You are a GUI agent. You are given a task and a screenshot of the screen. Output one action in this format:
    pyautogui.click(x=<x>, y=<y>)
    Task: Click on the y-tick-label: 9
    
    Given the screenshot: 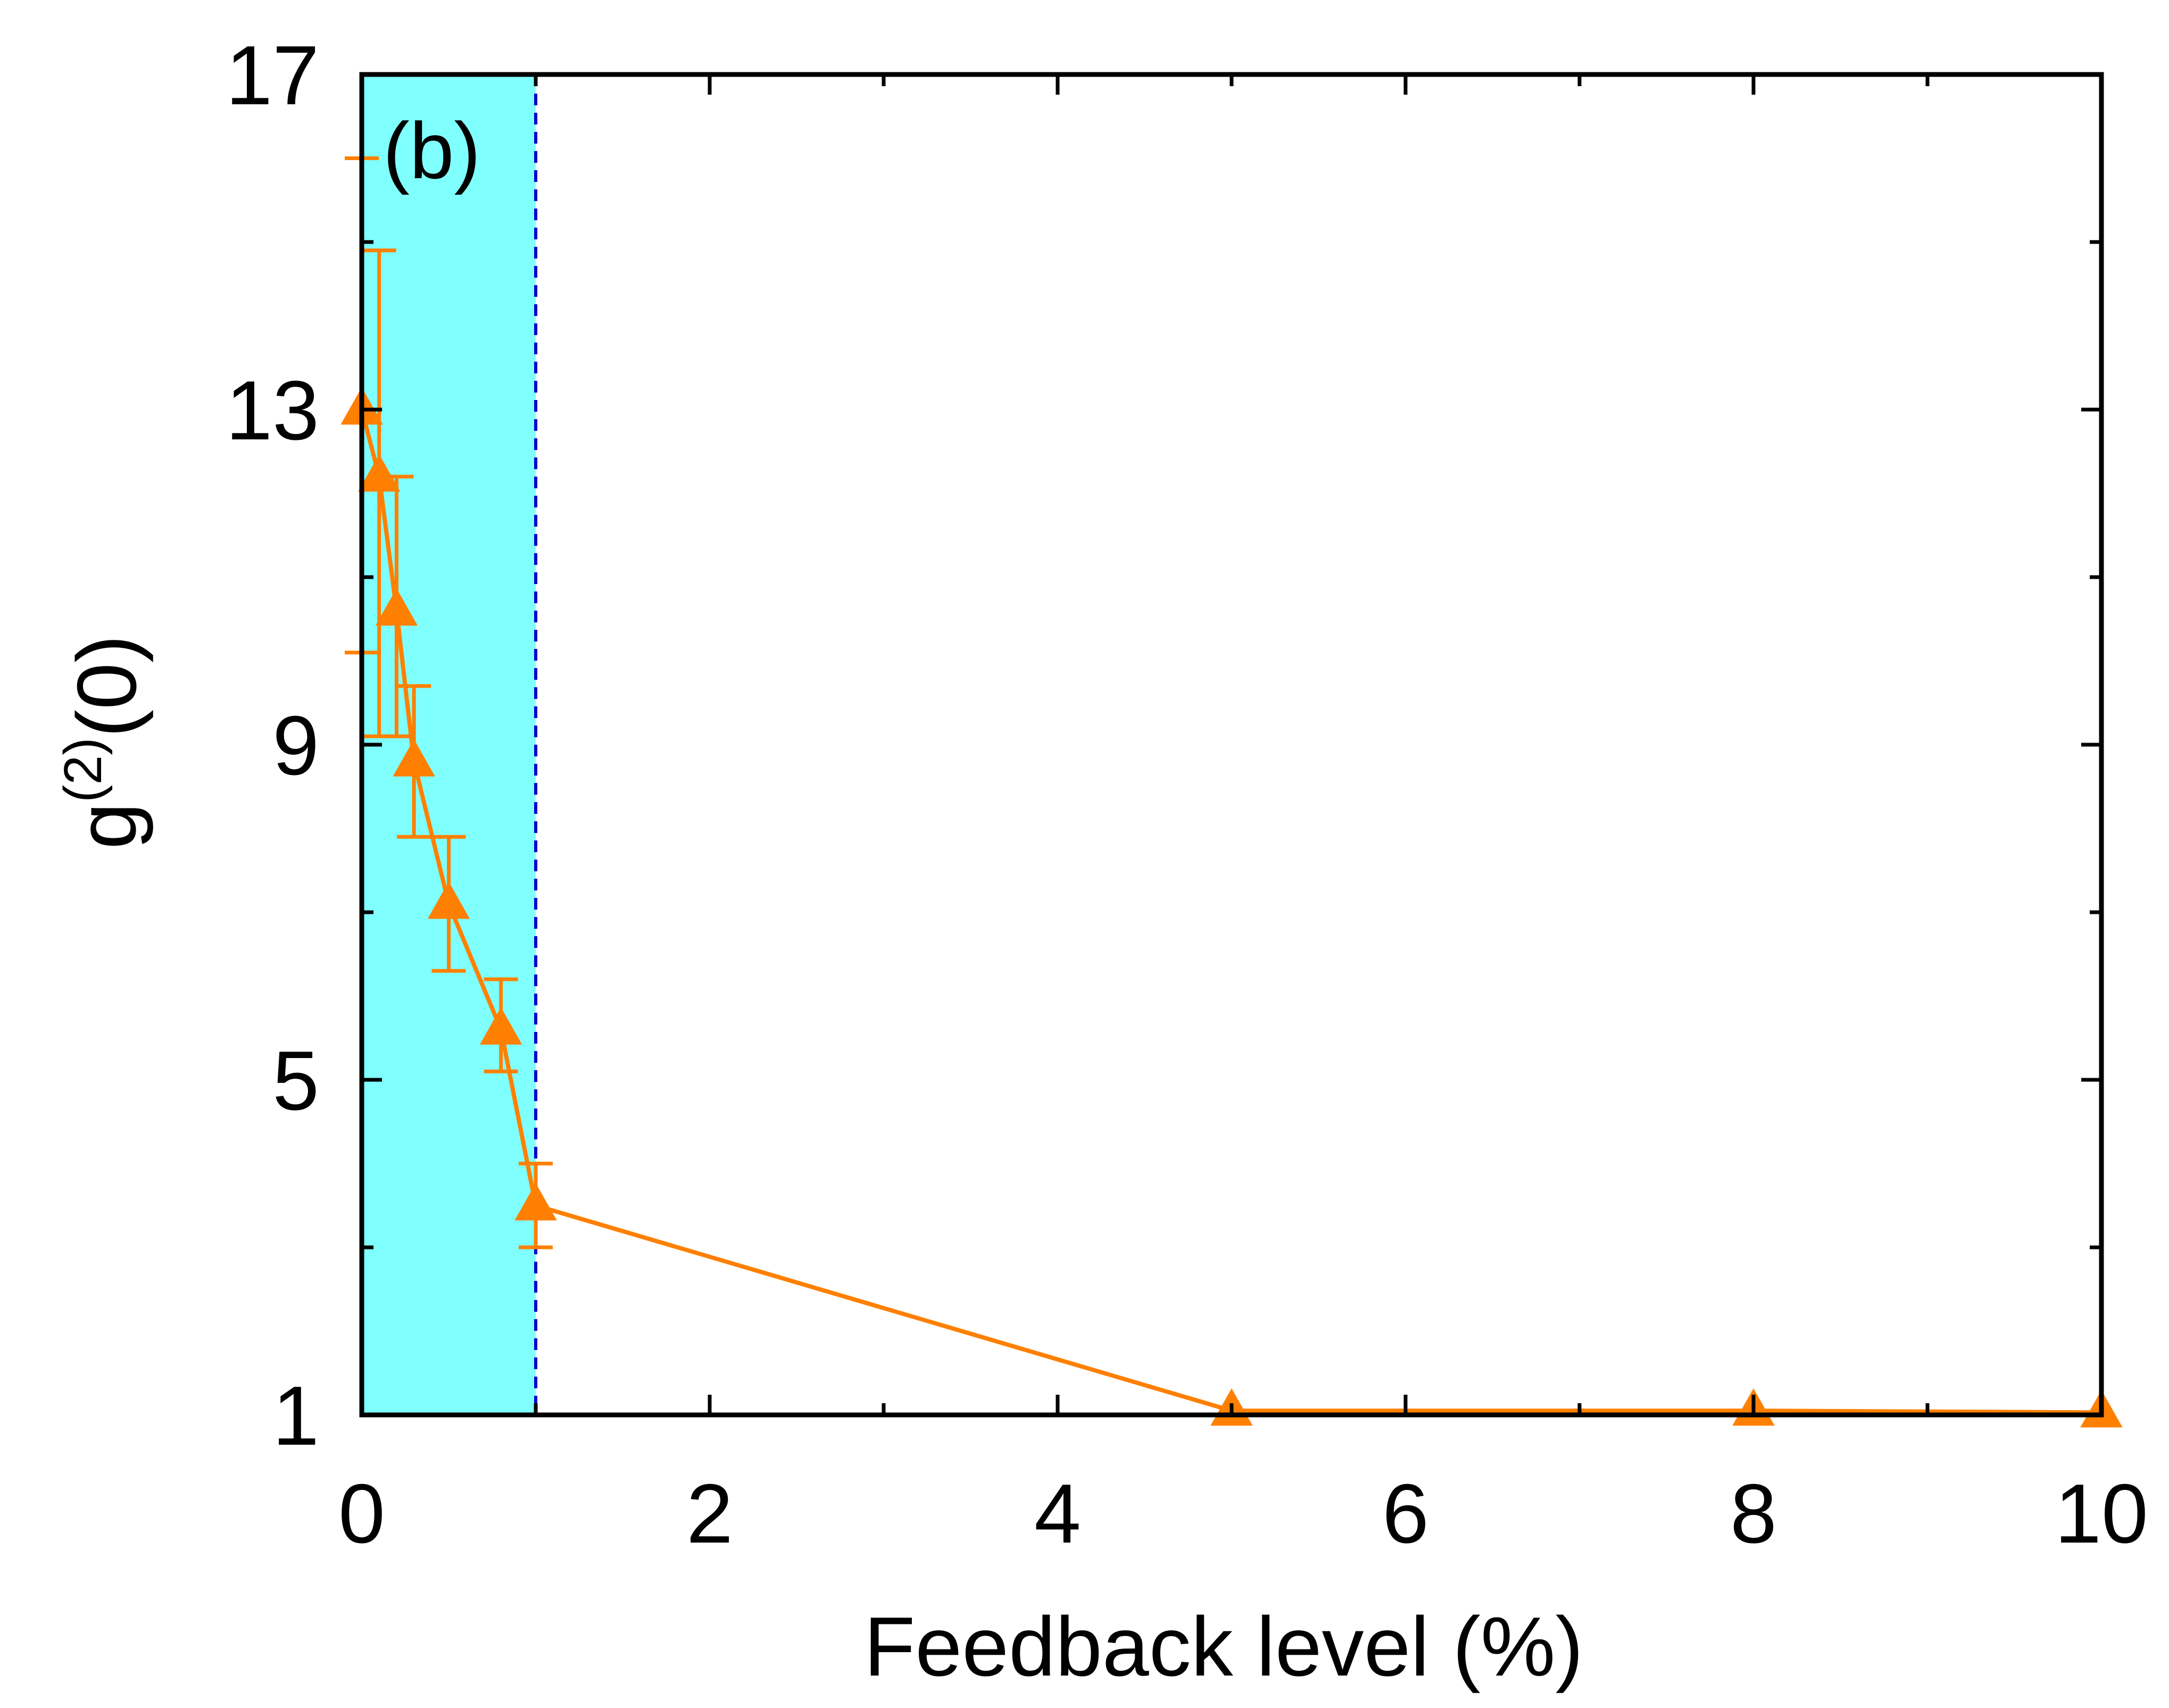 What is the action you would take?
    pyautogui.click(x=295, y=746)
    